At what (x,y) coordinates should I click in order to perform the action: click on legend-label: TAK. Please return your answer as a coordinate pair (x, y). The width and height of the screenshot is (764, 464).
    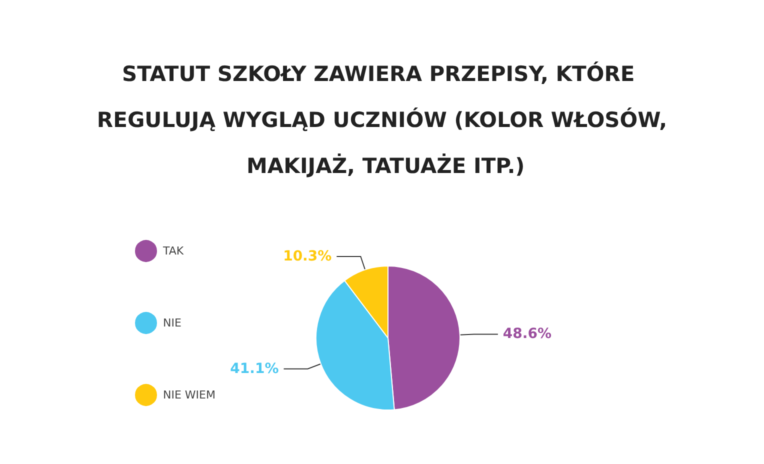
    Looking at the image, I should click on (173, 251).